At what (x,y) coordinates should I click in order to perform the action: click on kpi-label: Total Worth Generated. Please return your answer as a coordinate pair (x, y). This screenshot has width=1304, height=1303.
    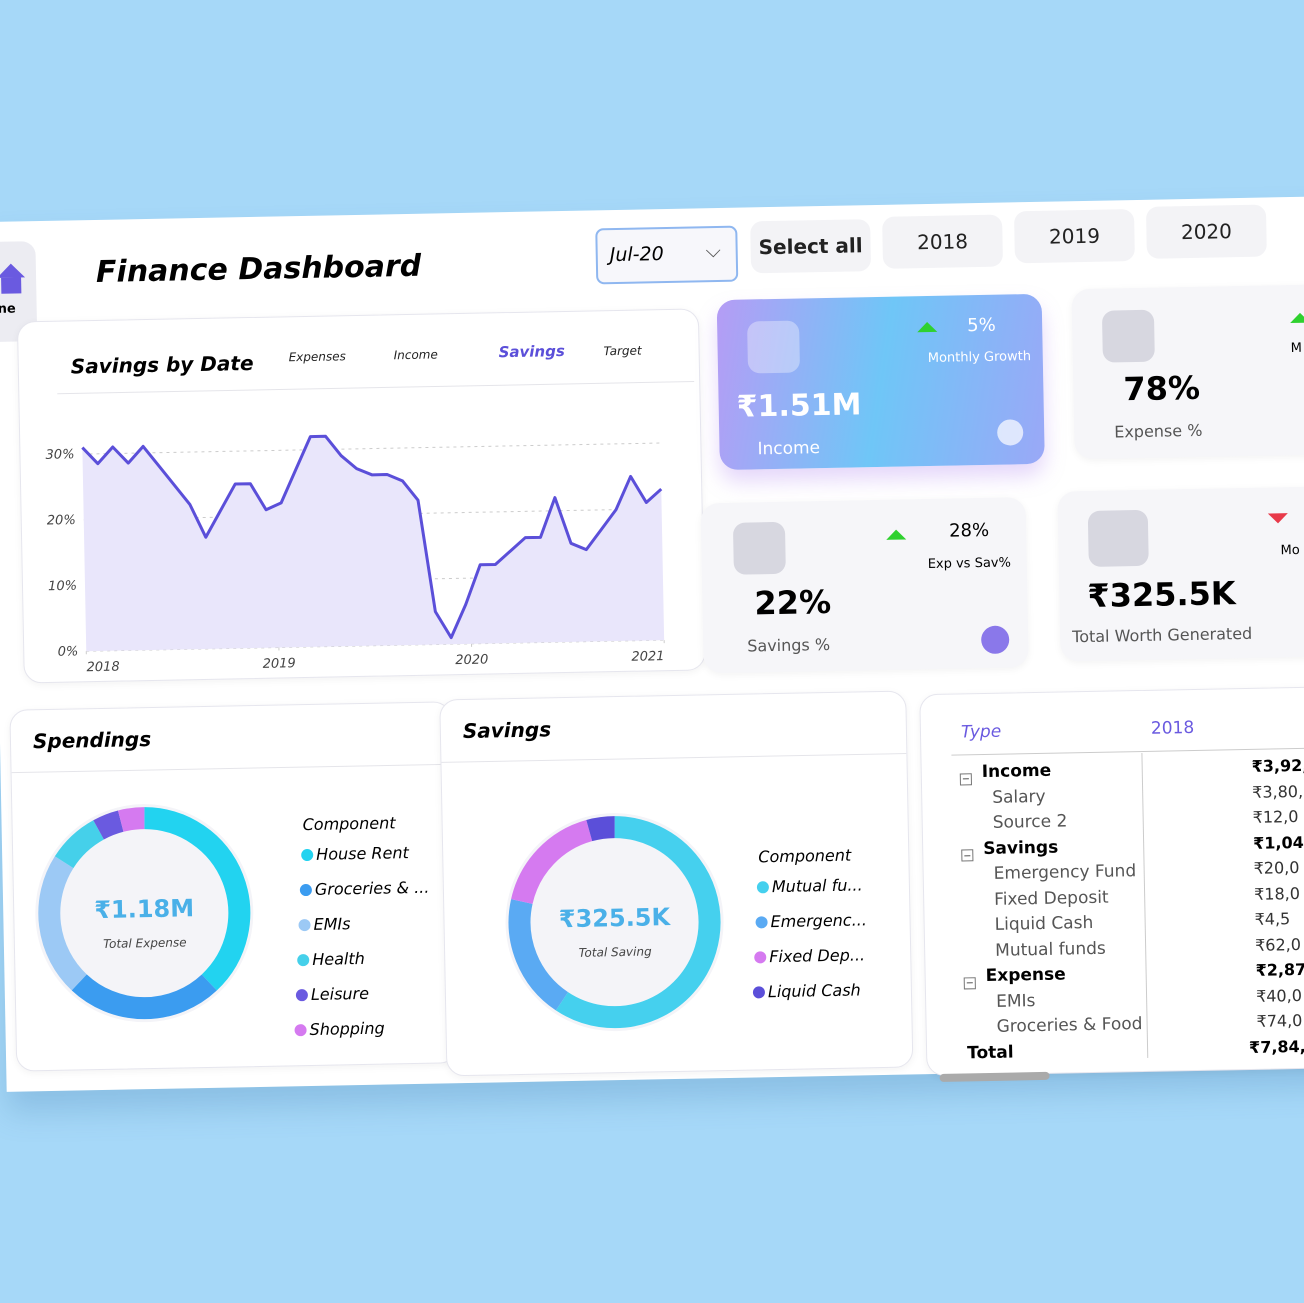
    Looking at the image, I should click on (1162, 635).